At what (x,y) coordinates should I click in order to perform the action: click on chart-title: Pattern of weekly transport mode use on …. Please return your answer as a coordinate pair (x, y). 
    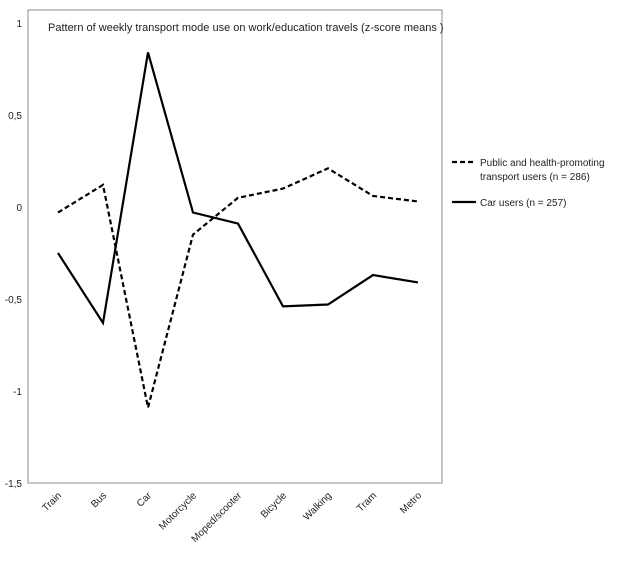
    Looking at the image, I should click on (246, 28).